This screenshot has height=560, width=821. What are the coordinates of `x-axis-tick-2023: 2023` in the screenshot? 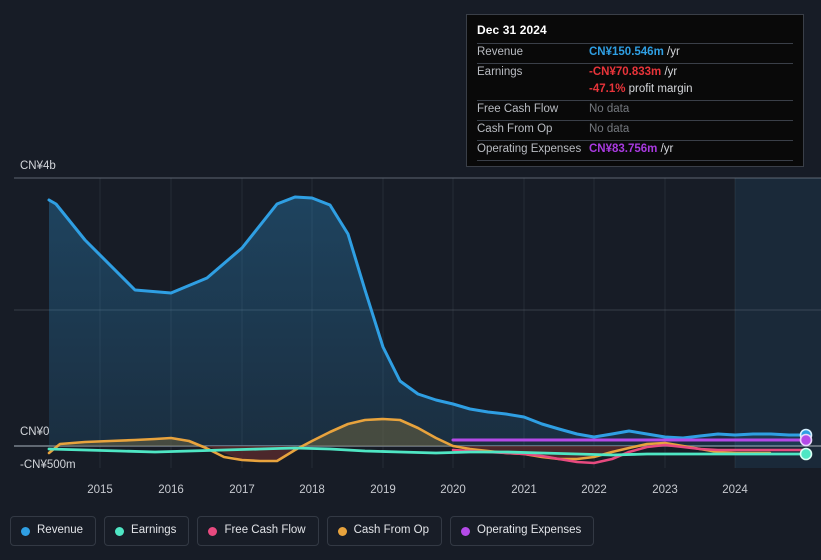 It's located at (665, 490).